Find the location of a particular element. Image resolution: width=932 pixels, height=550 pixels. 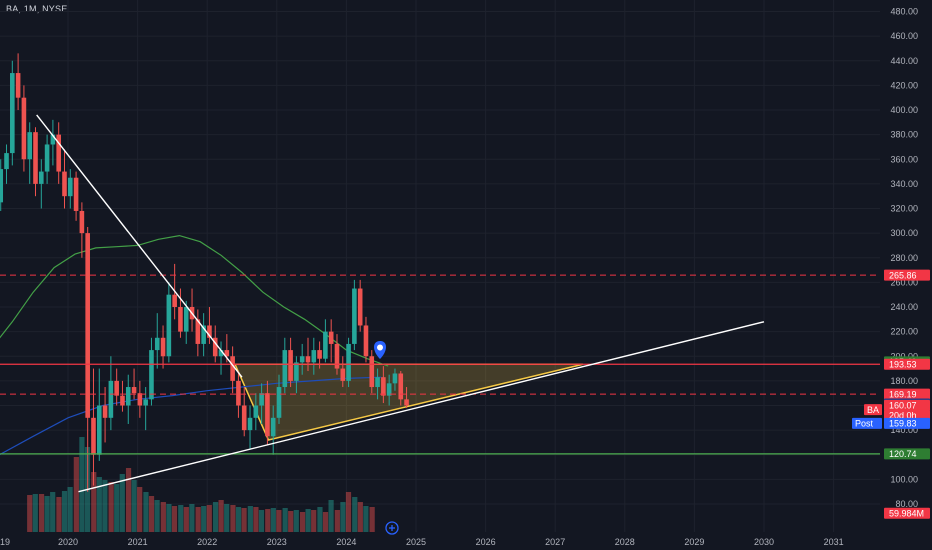

time-tick-label: 2020 is located at coordinates (68, 542).